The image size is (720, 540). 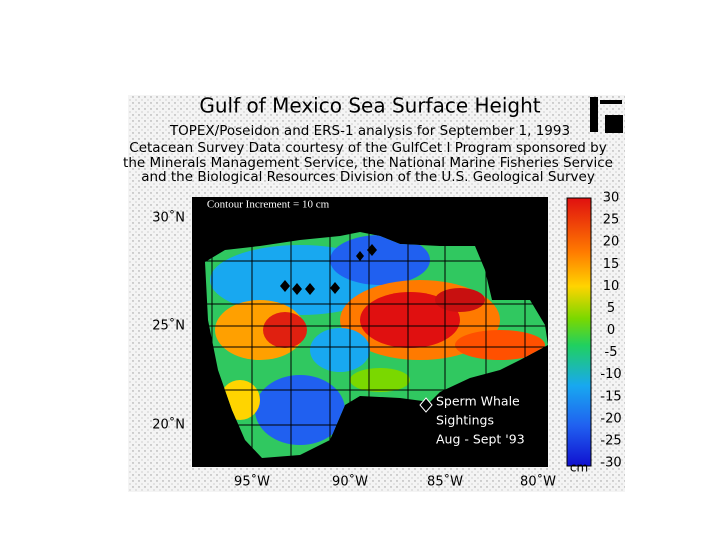 What do you see at coordinates (478, 401) in the screenshot?
I see `legend-text: Sperm Whale` at bounding box center [478, 401].